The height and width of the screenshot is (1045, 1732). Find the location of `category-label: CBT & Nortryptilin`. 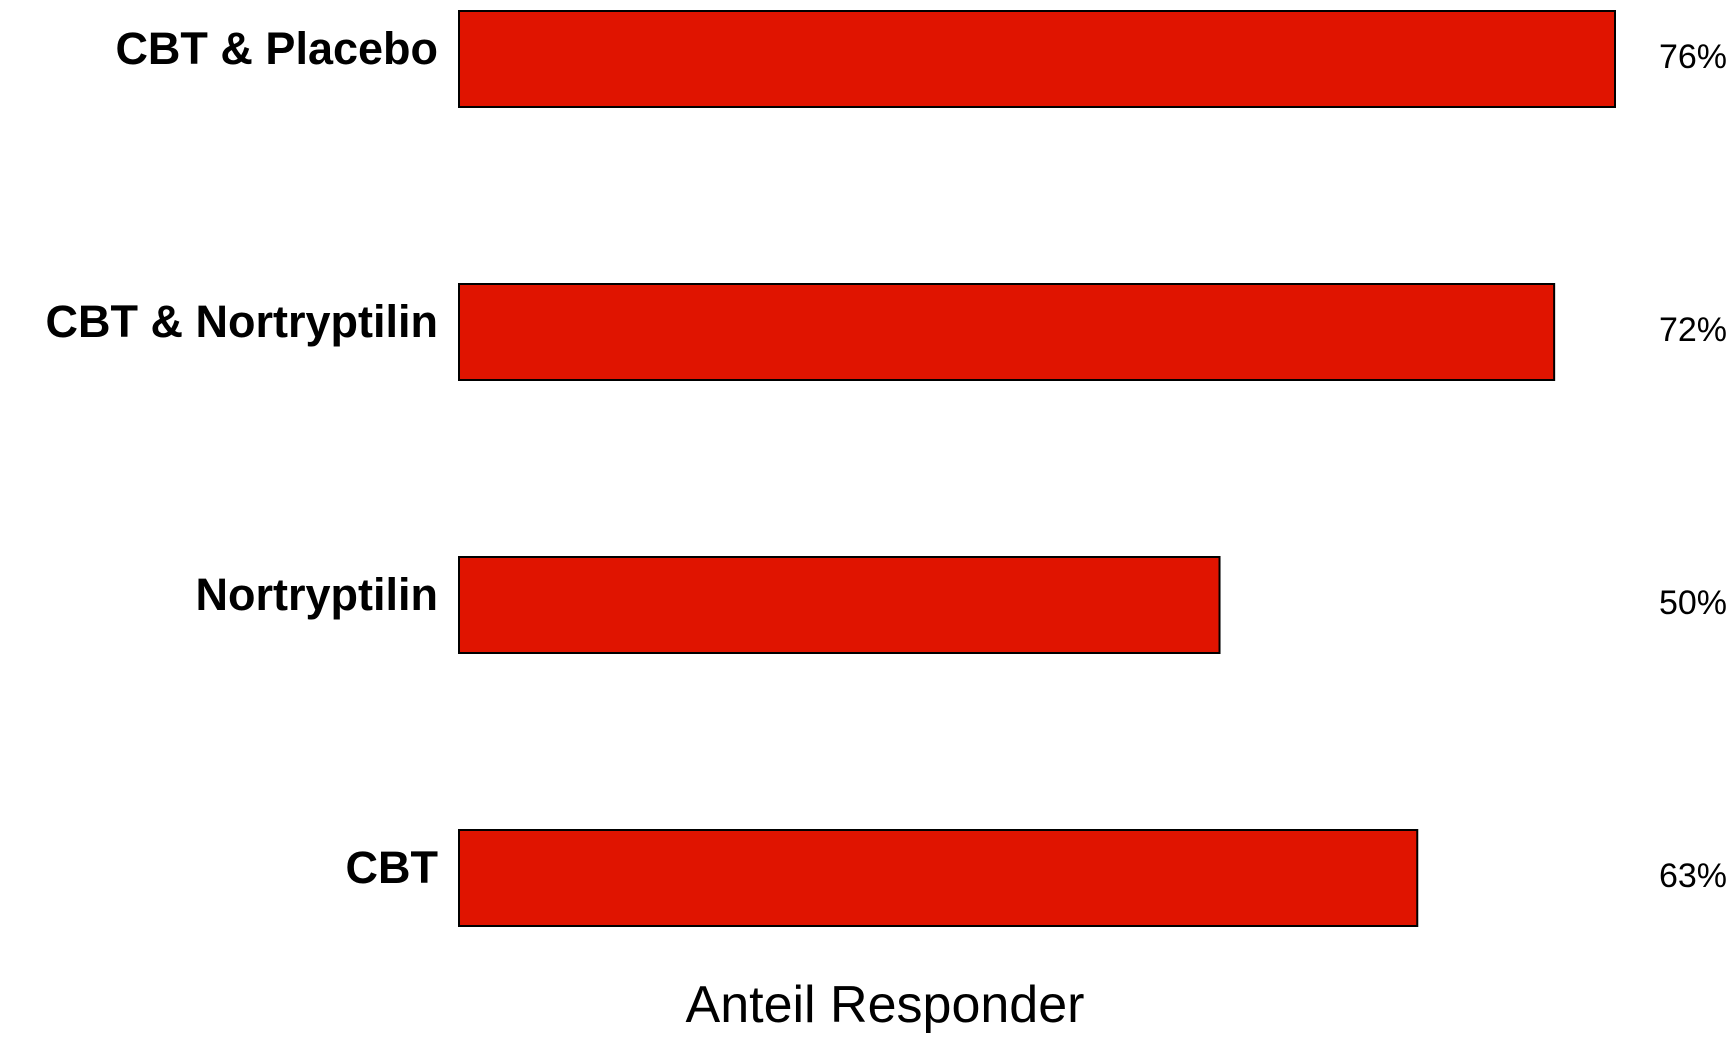

category-label: CBT & Nortryptilin is located at coordinates (242, 321).